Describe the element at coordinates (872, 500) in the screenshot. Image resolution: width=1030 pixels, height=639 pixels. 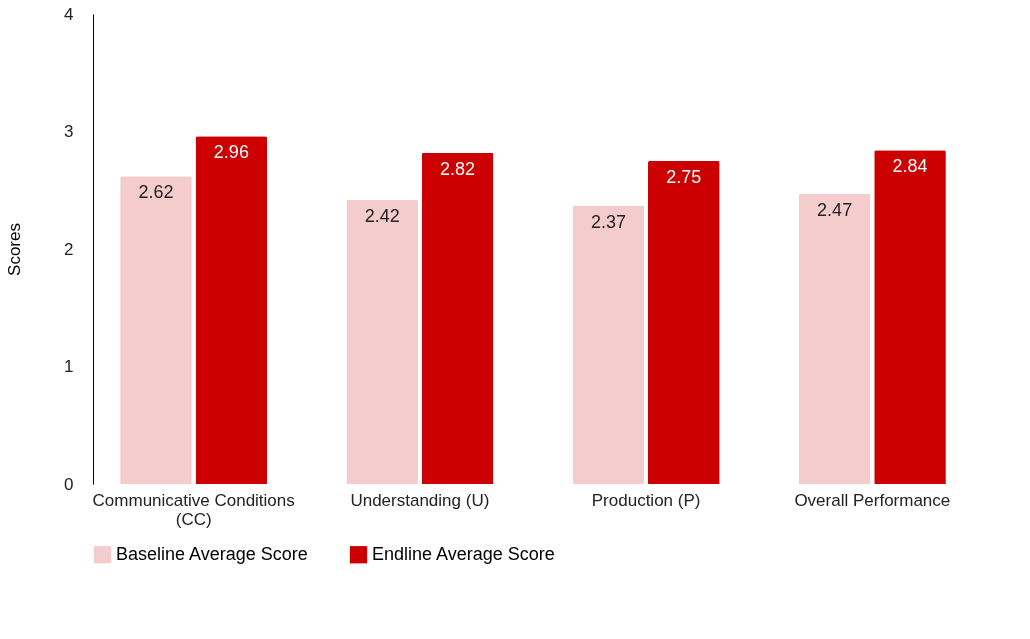
I see `x-tick-label: Overall Performance` at that location.